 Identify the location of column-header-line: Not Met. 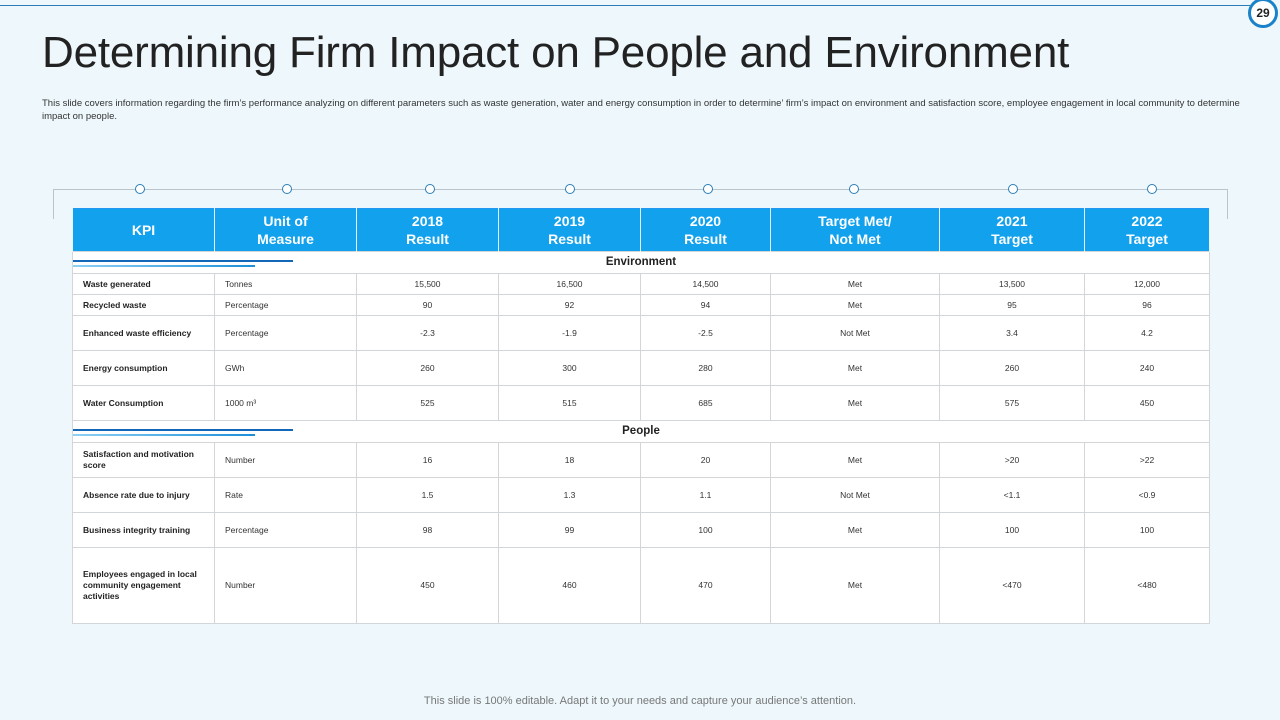
(855, 239).